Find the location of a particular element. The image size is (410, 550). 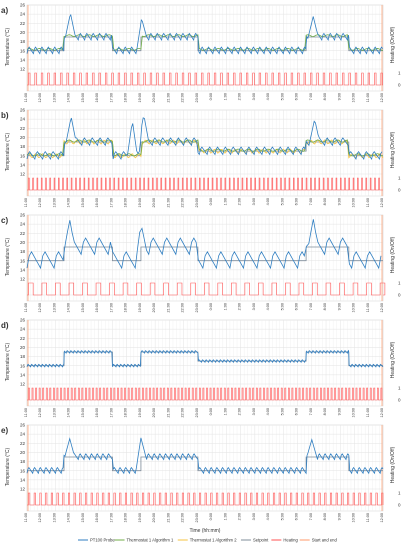

panel-label: c) is located at coordinates (4, 220).